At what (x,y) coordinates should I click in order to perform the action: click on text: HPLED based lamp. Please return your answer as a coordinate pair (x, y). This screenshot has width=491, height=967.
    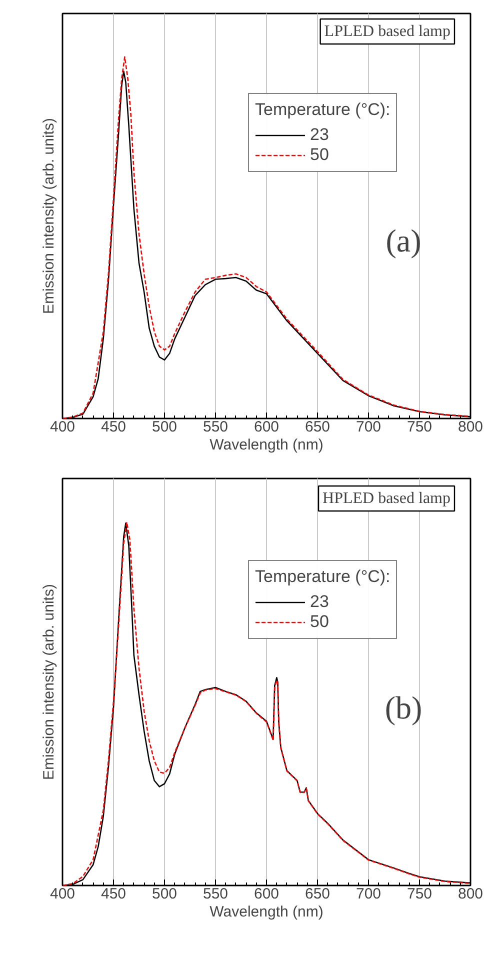
    Looking at the image, I should click on (386, 498).